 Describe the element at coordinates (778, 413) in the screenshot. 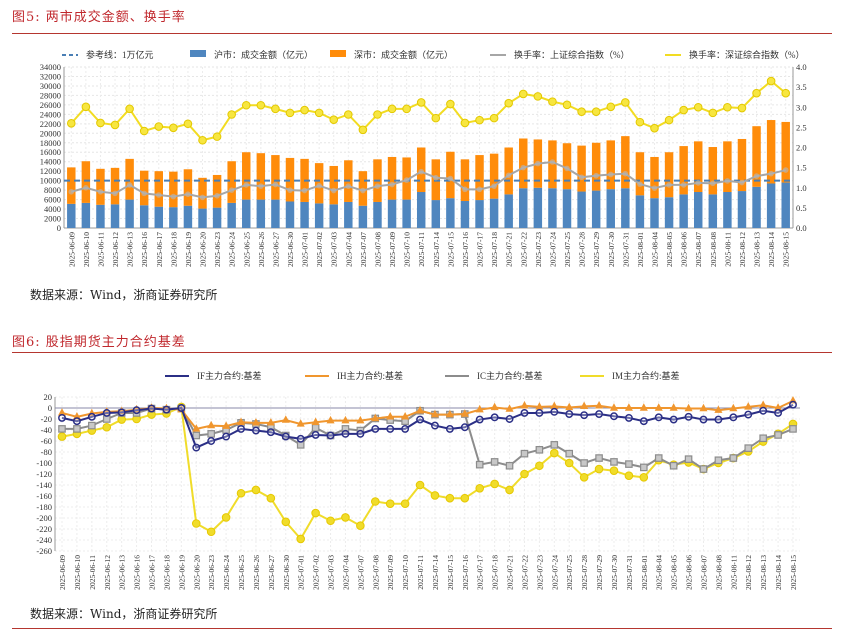

I see `point-IF主力合约:基差-2025-08-14` at that location.